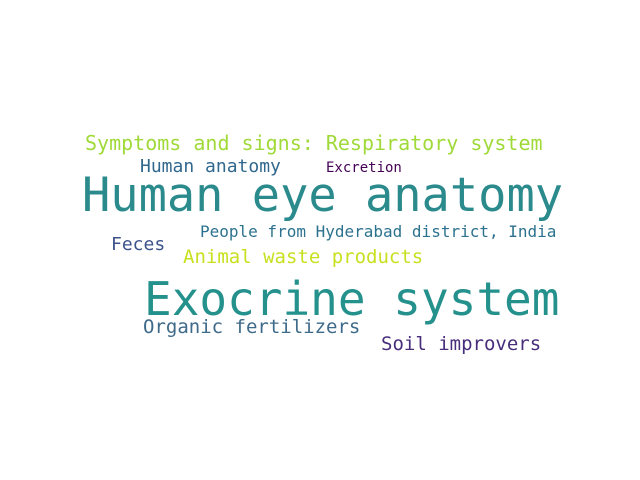 The image size is (640, 480). I want to click on word-people-from-hyderabad-district: People from Hyderabad district, India, so click(378, 231).